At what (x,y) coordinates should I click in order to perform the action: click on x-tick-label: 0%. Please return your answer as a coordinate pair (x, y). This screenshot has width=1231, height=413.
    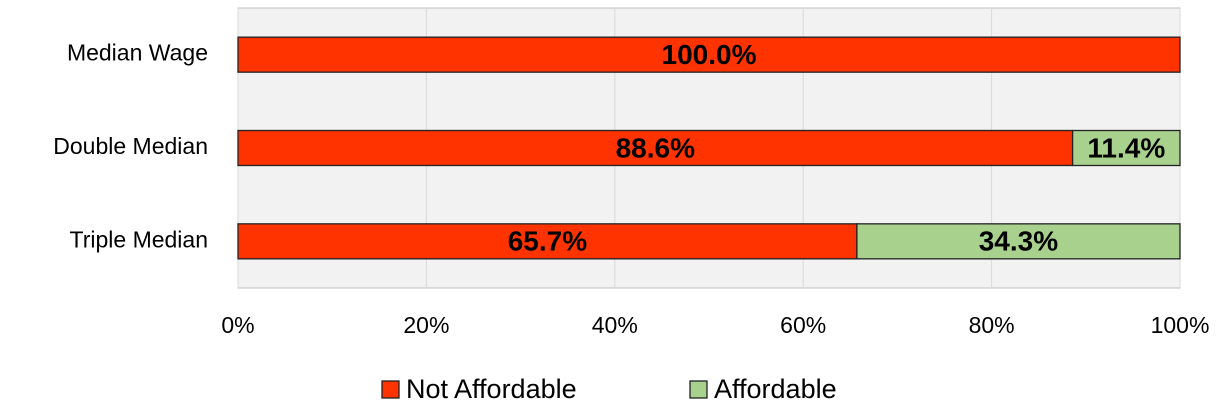
    Looking at the image, I should click on (237, 325).